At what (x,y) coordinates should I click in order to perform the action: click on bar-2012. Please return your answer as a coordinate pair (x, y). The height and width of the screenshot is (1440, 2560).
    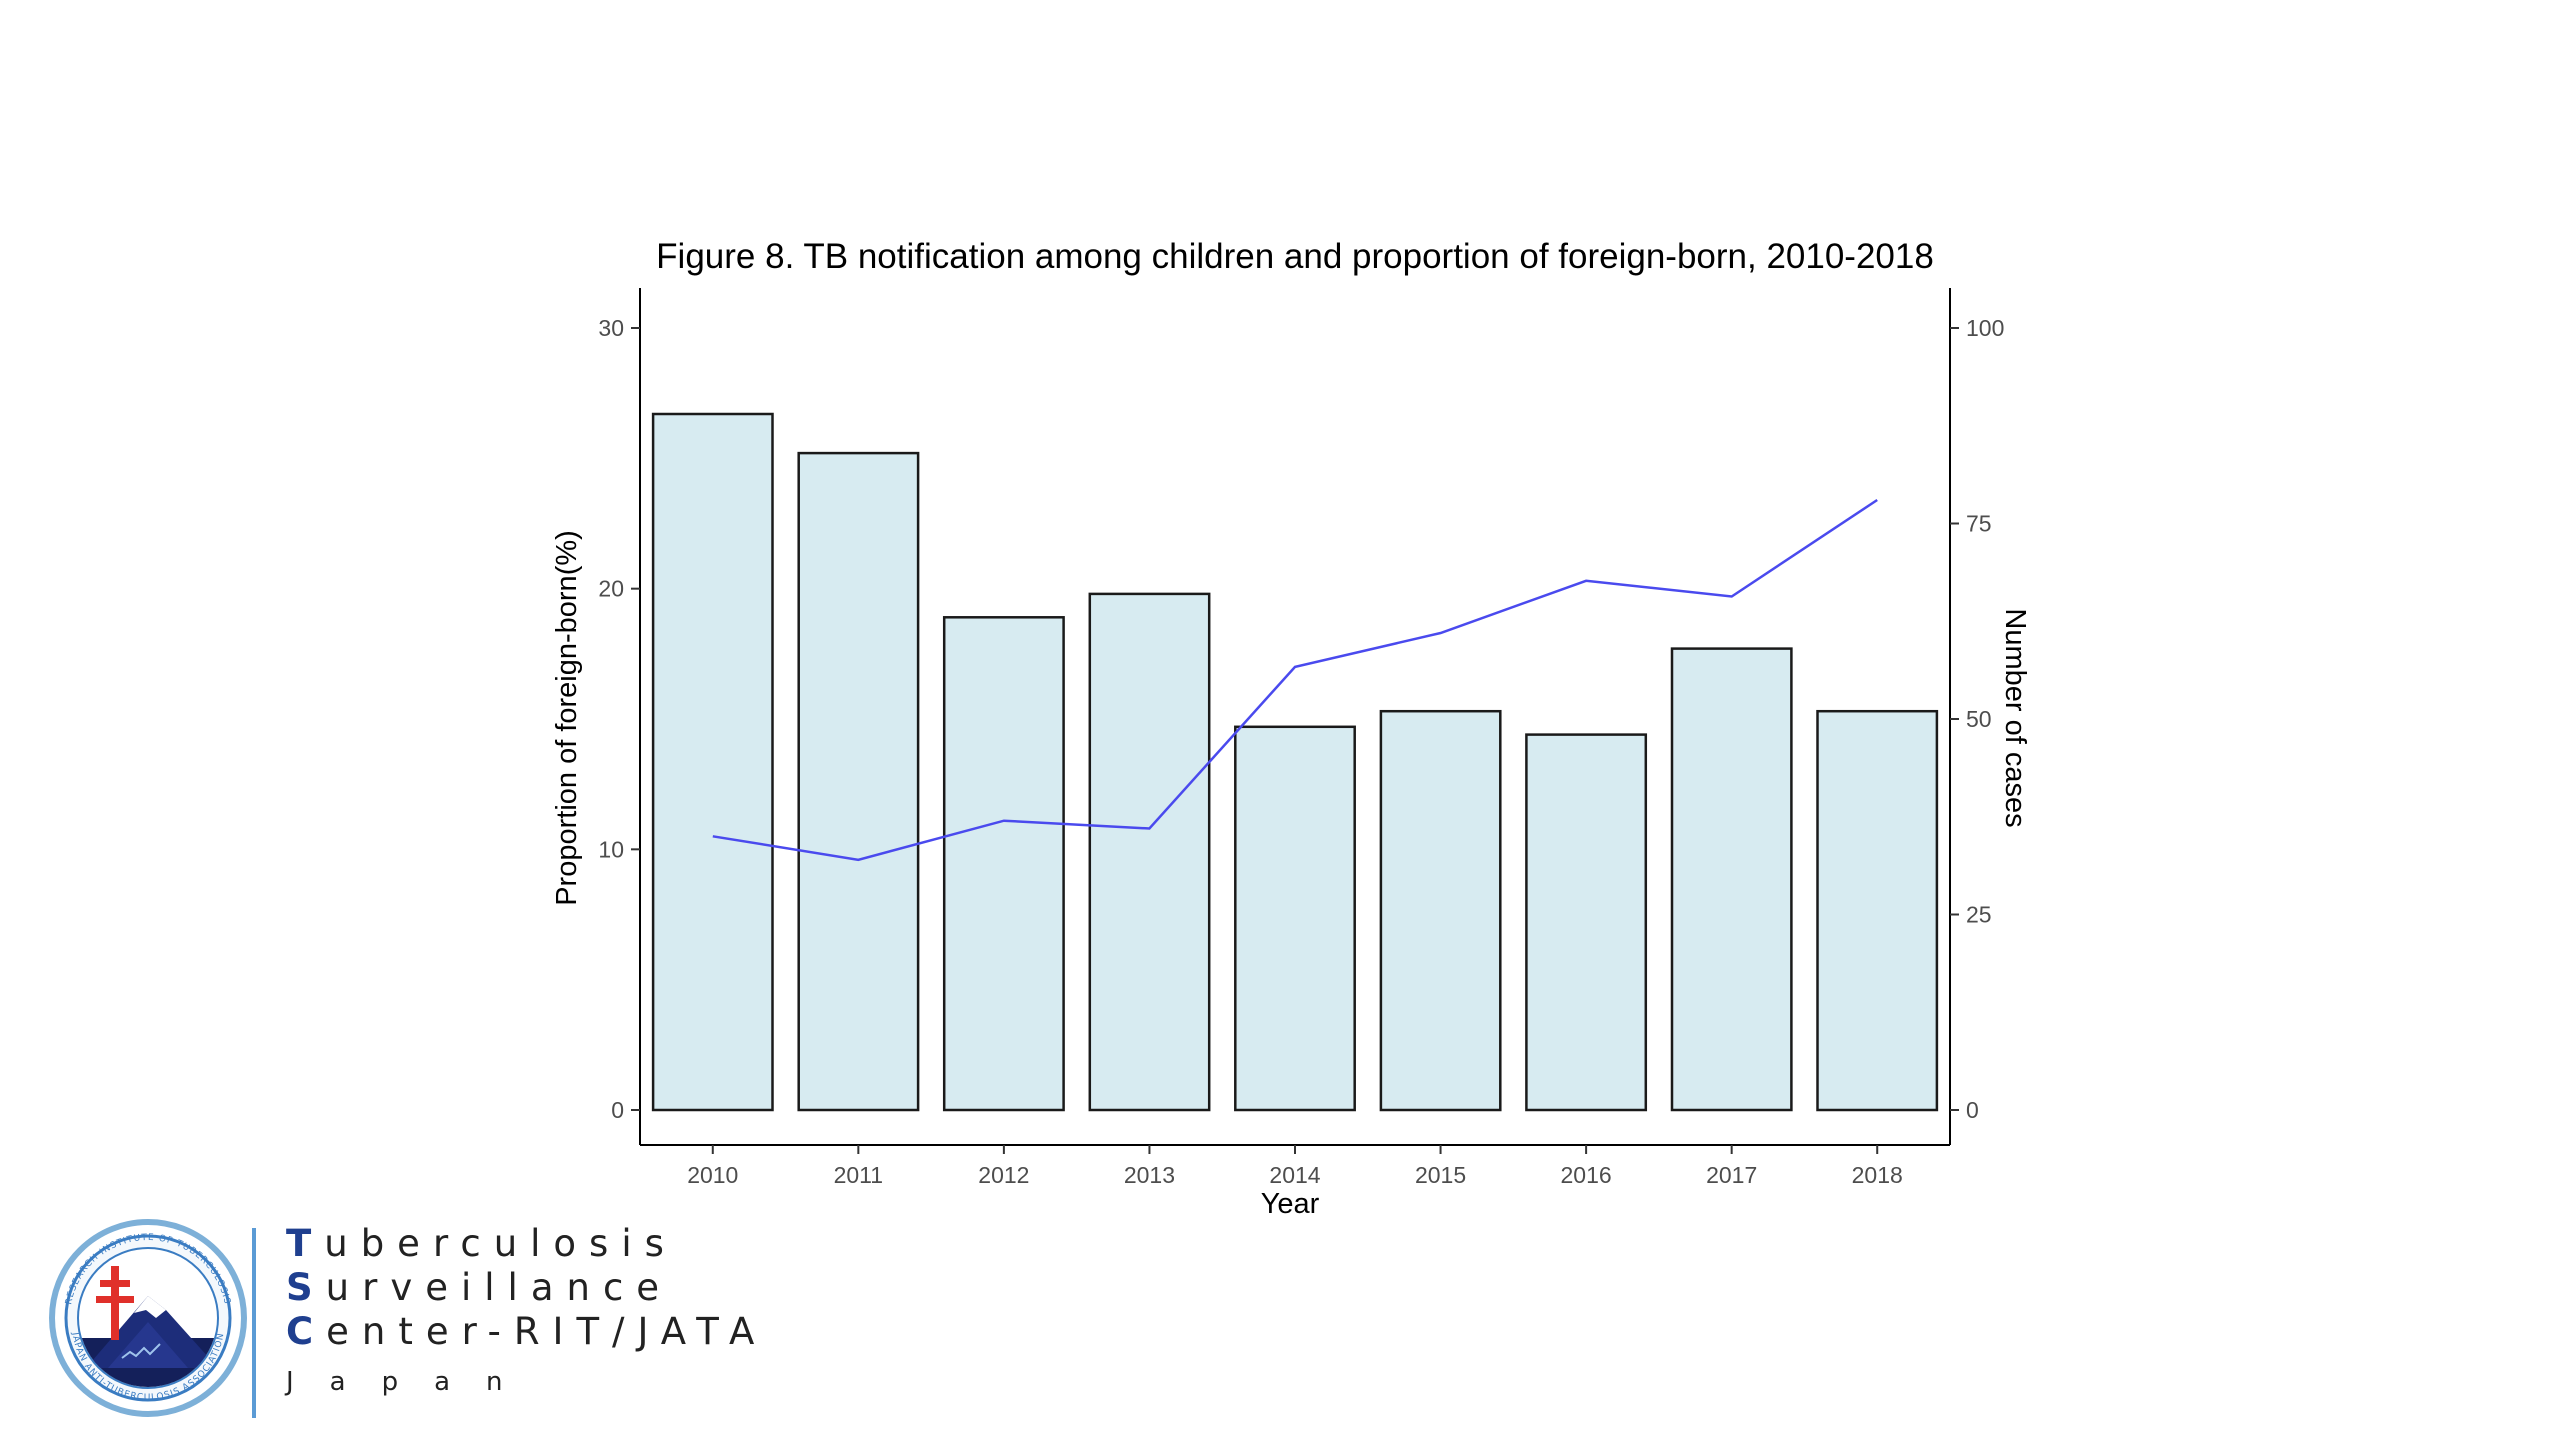
    Looking at the image, I should click on (1003, 864).